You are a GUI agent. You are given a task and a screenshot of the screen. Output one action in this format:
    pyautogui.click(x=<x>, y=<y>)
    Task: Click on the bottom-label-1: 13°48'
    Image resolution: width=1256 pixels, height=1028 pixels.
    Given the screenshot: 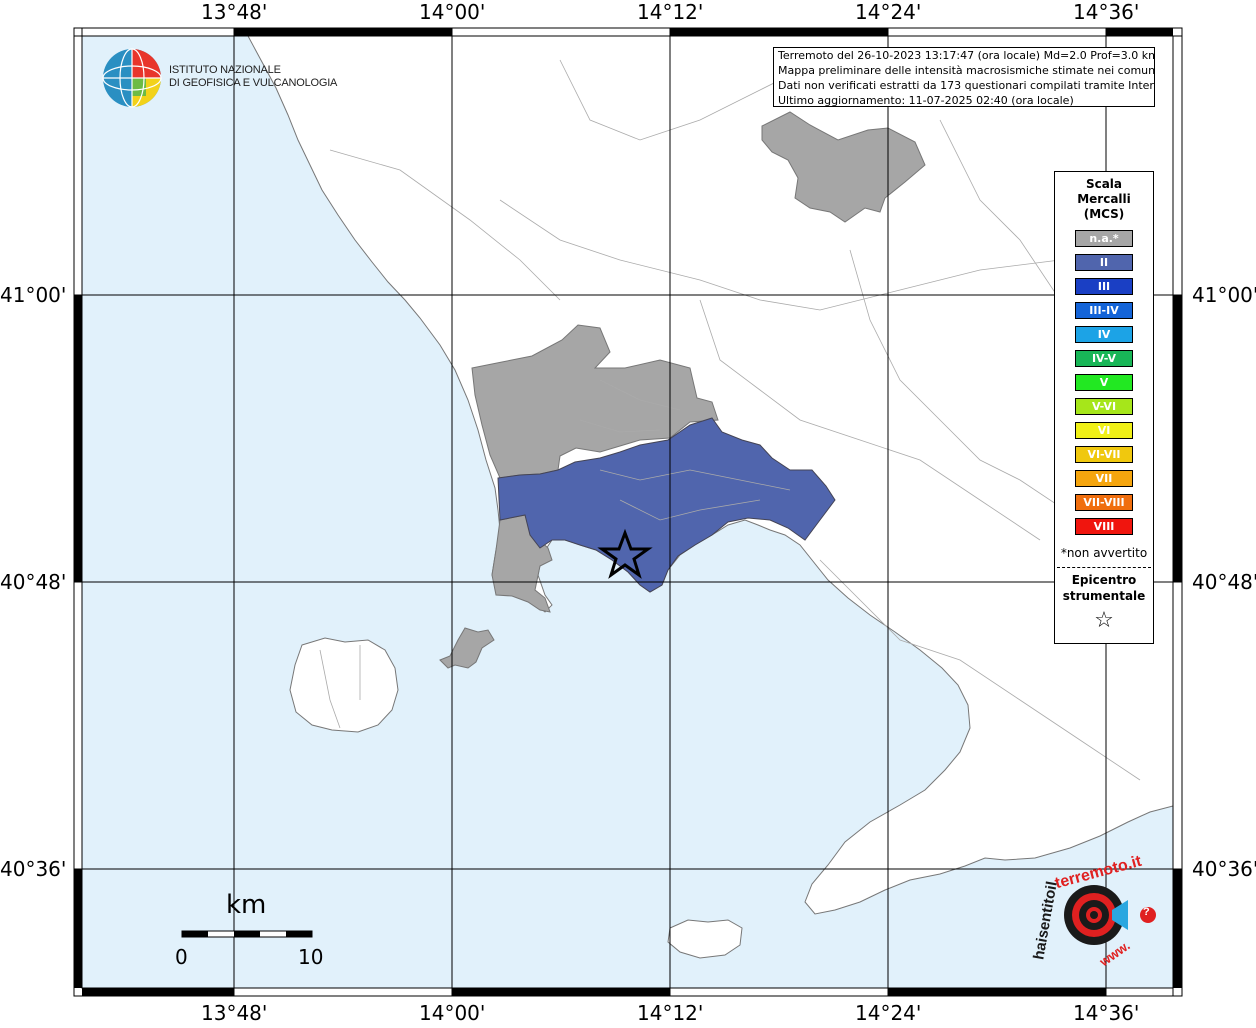 What is the action you would take?
    pyautogui.click(x=234, y=1013)
    